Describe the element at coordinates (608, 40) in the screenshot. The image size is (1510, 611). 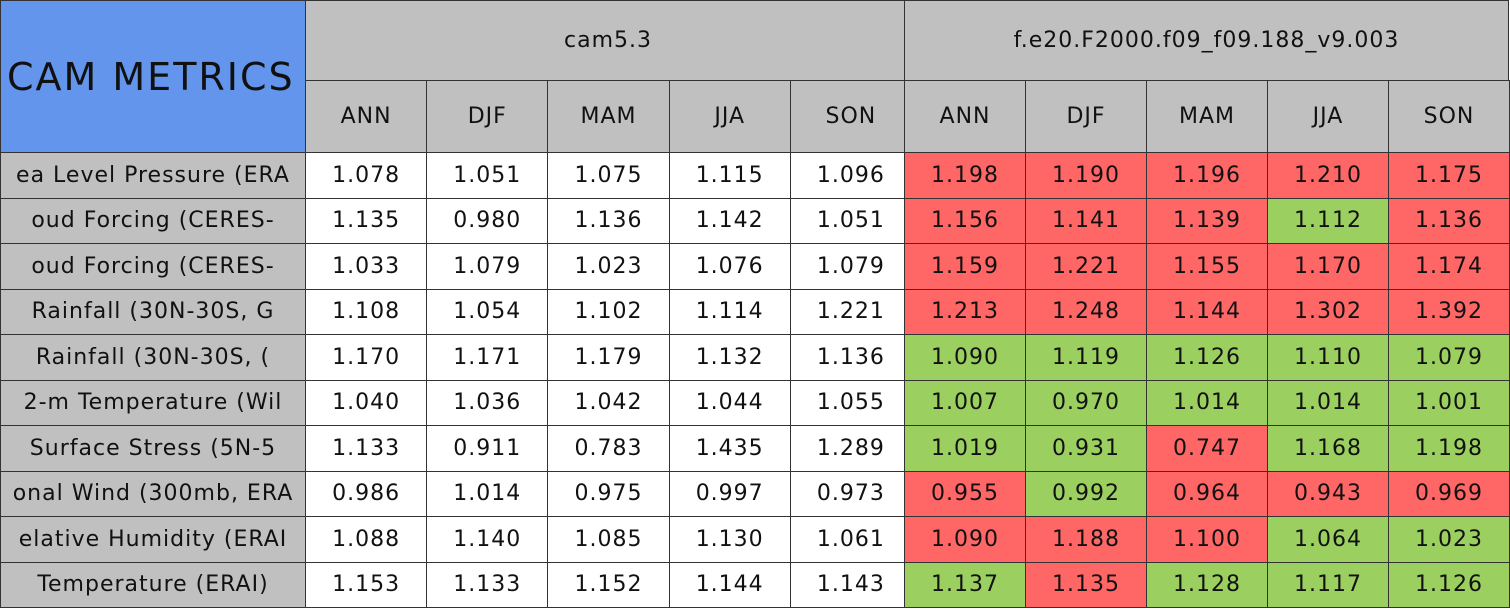
I see `group-header-text: cam5.3` at that location.